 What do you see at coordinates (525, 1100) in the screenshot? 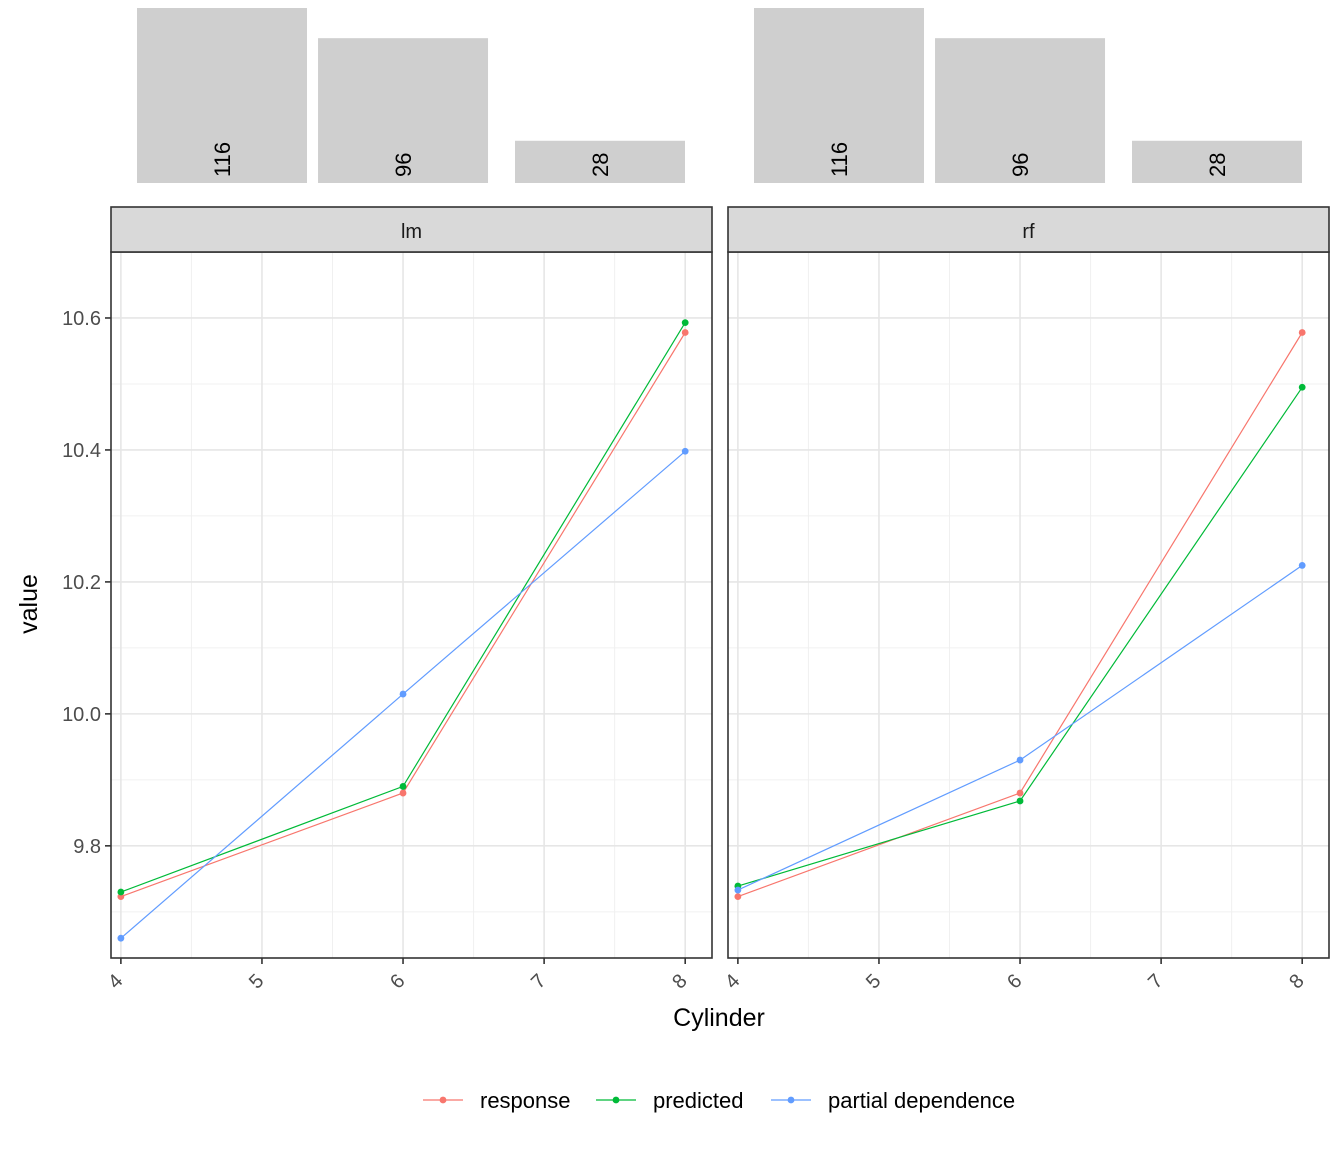
I see `legend-label: response` at bounding box center [525, 1100].